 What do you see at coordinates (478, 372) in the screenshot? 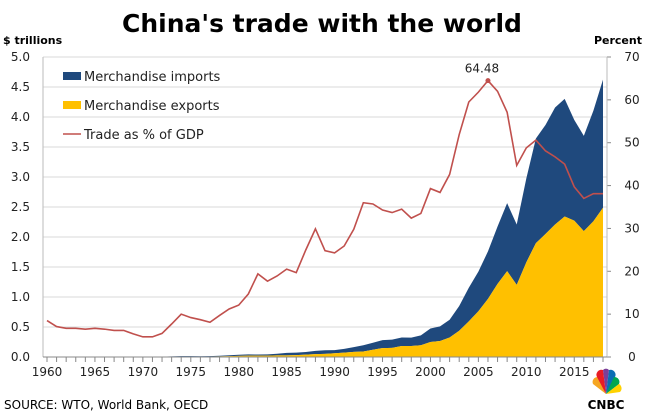
I see `x-tick-label: 2005` at bounding box center [478, 372].